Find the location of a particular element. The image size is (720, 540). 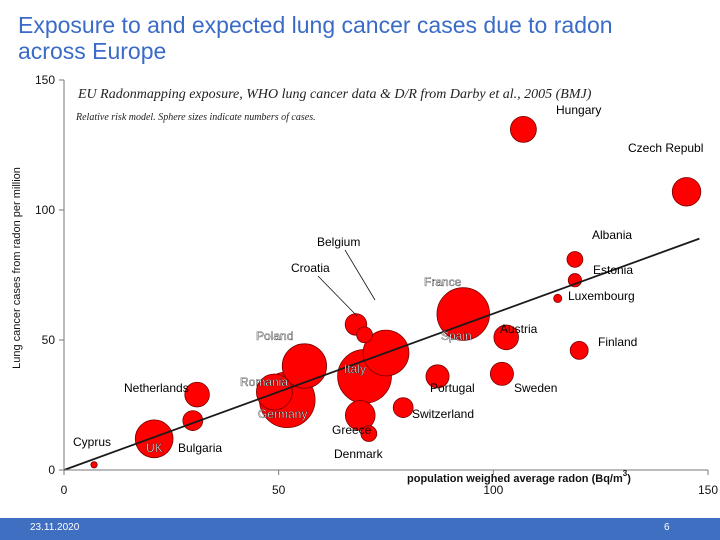

label-france: France is located at coordinates (443, 282).